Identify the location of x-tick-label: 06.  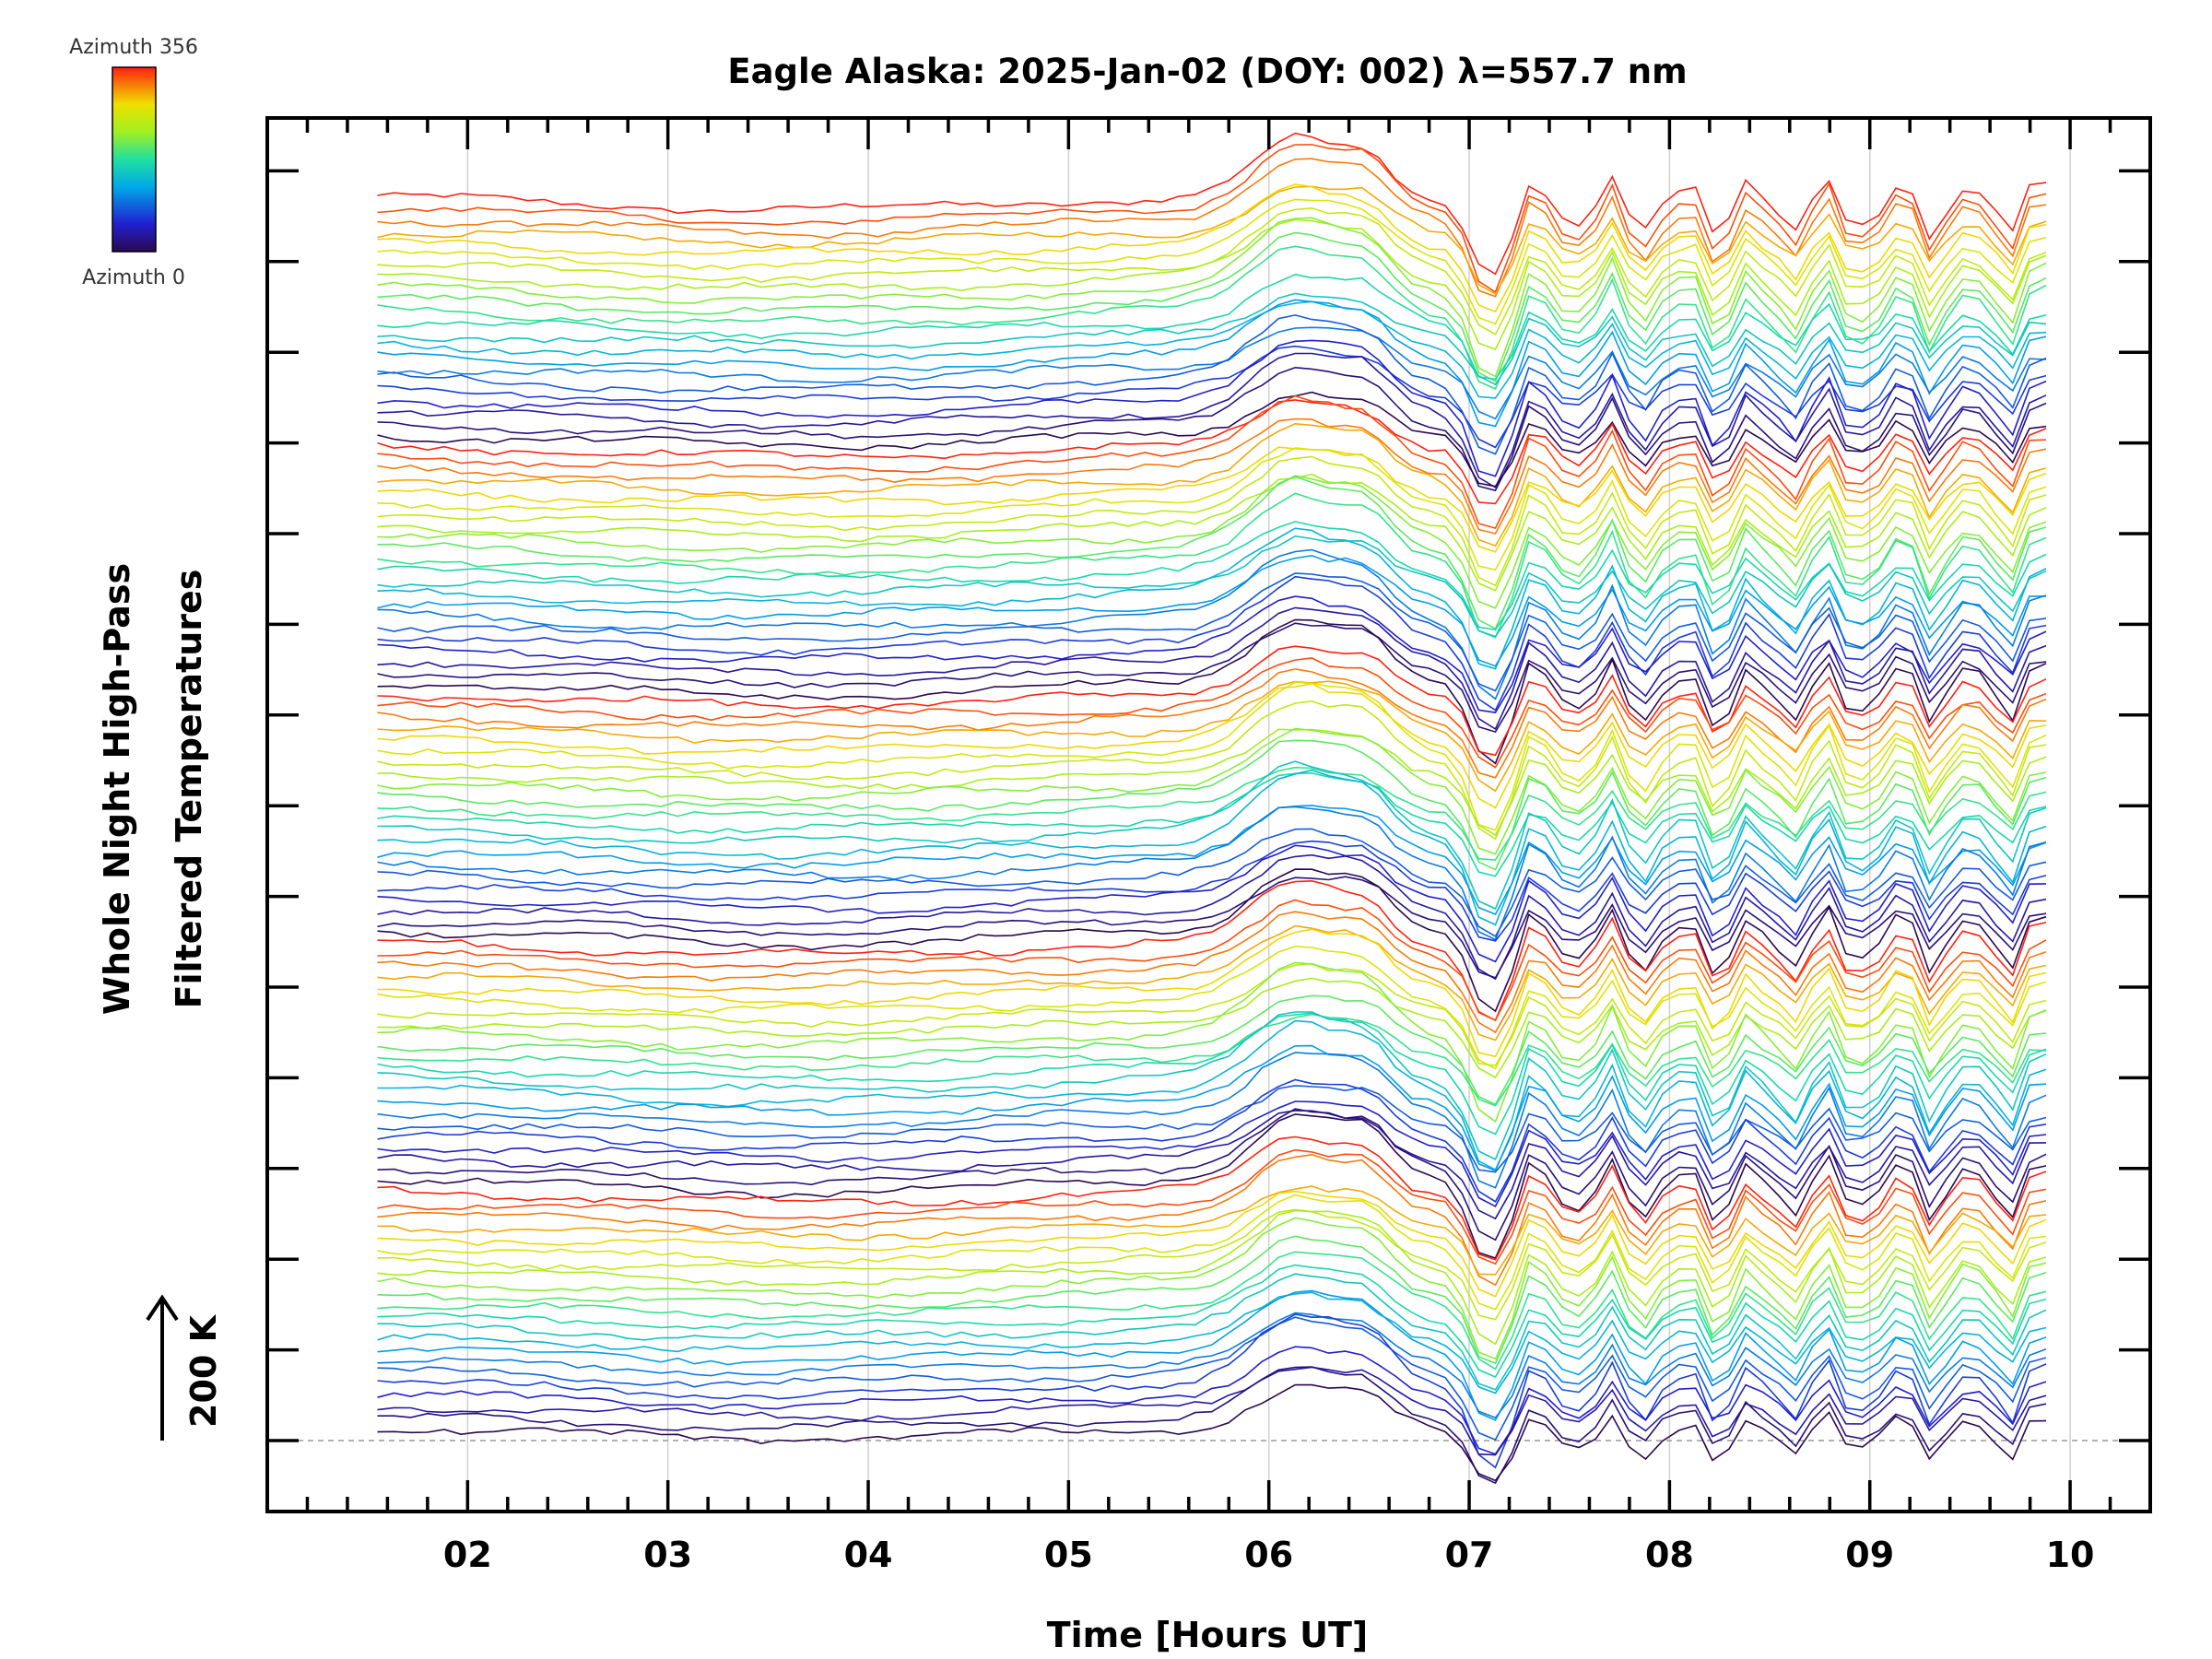
(1268, 1555).